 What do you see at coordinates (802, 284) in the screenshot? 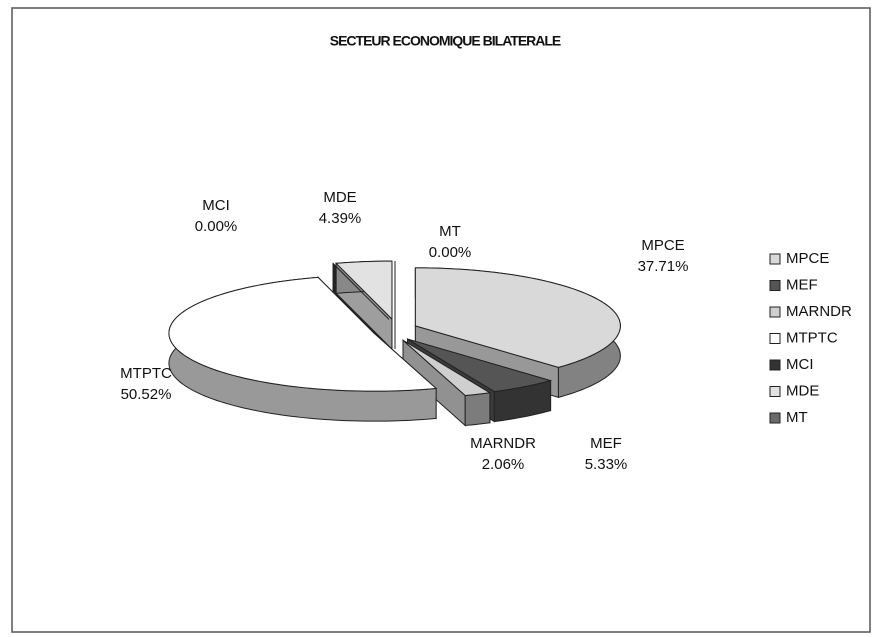
I see `legend-label: MEF` at bounding box center [802, 284].